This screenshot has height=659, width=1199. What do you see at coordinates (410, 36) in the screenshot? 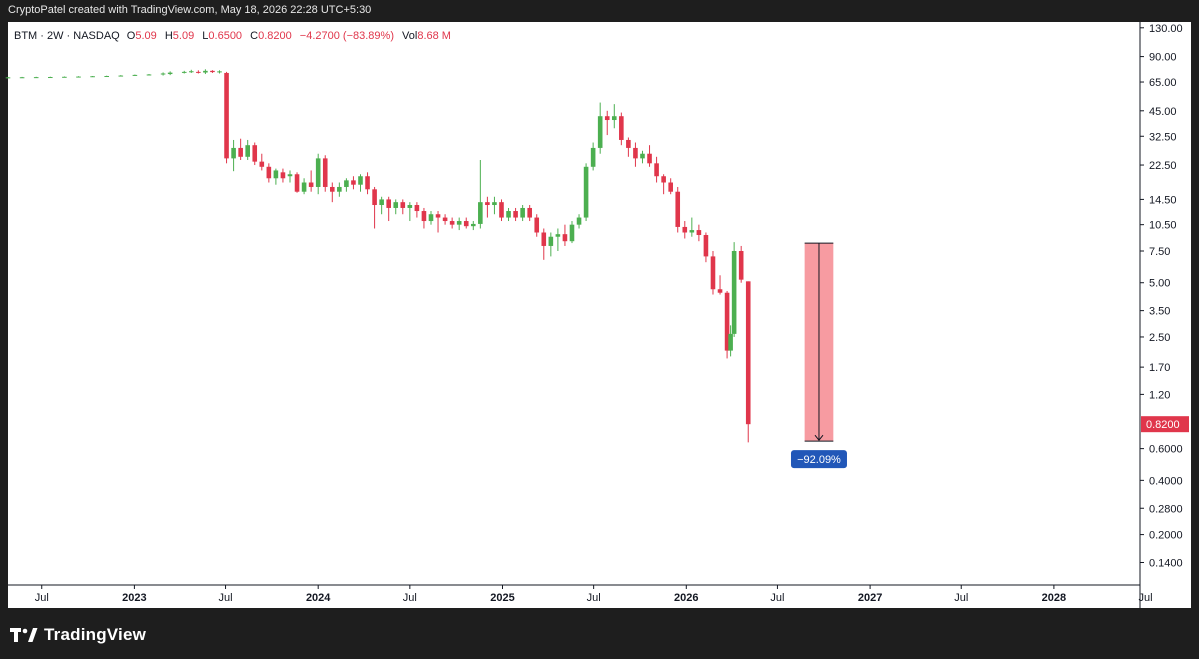
I see `legend-volume-label: Vol` at bounding box center [410, 36].